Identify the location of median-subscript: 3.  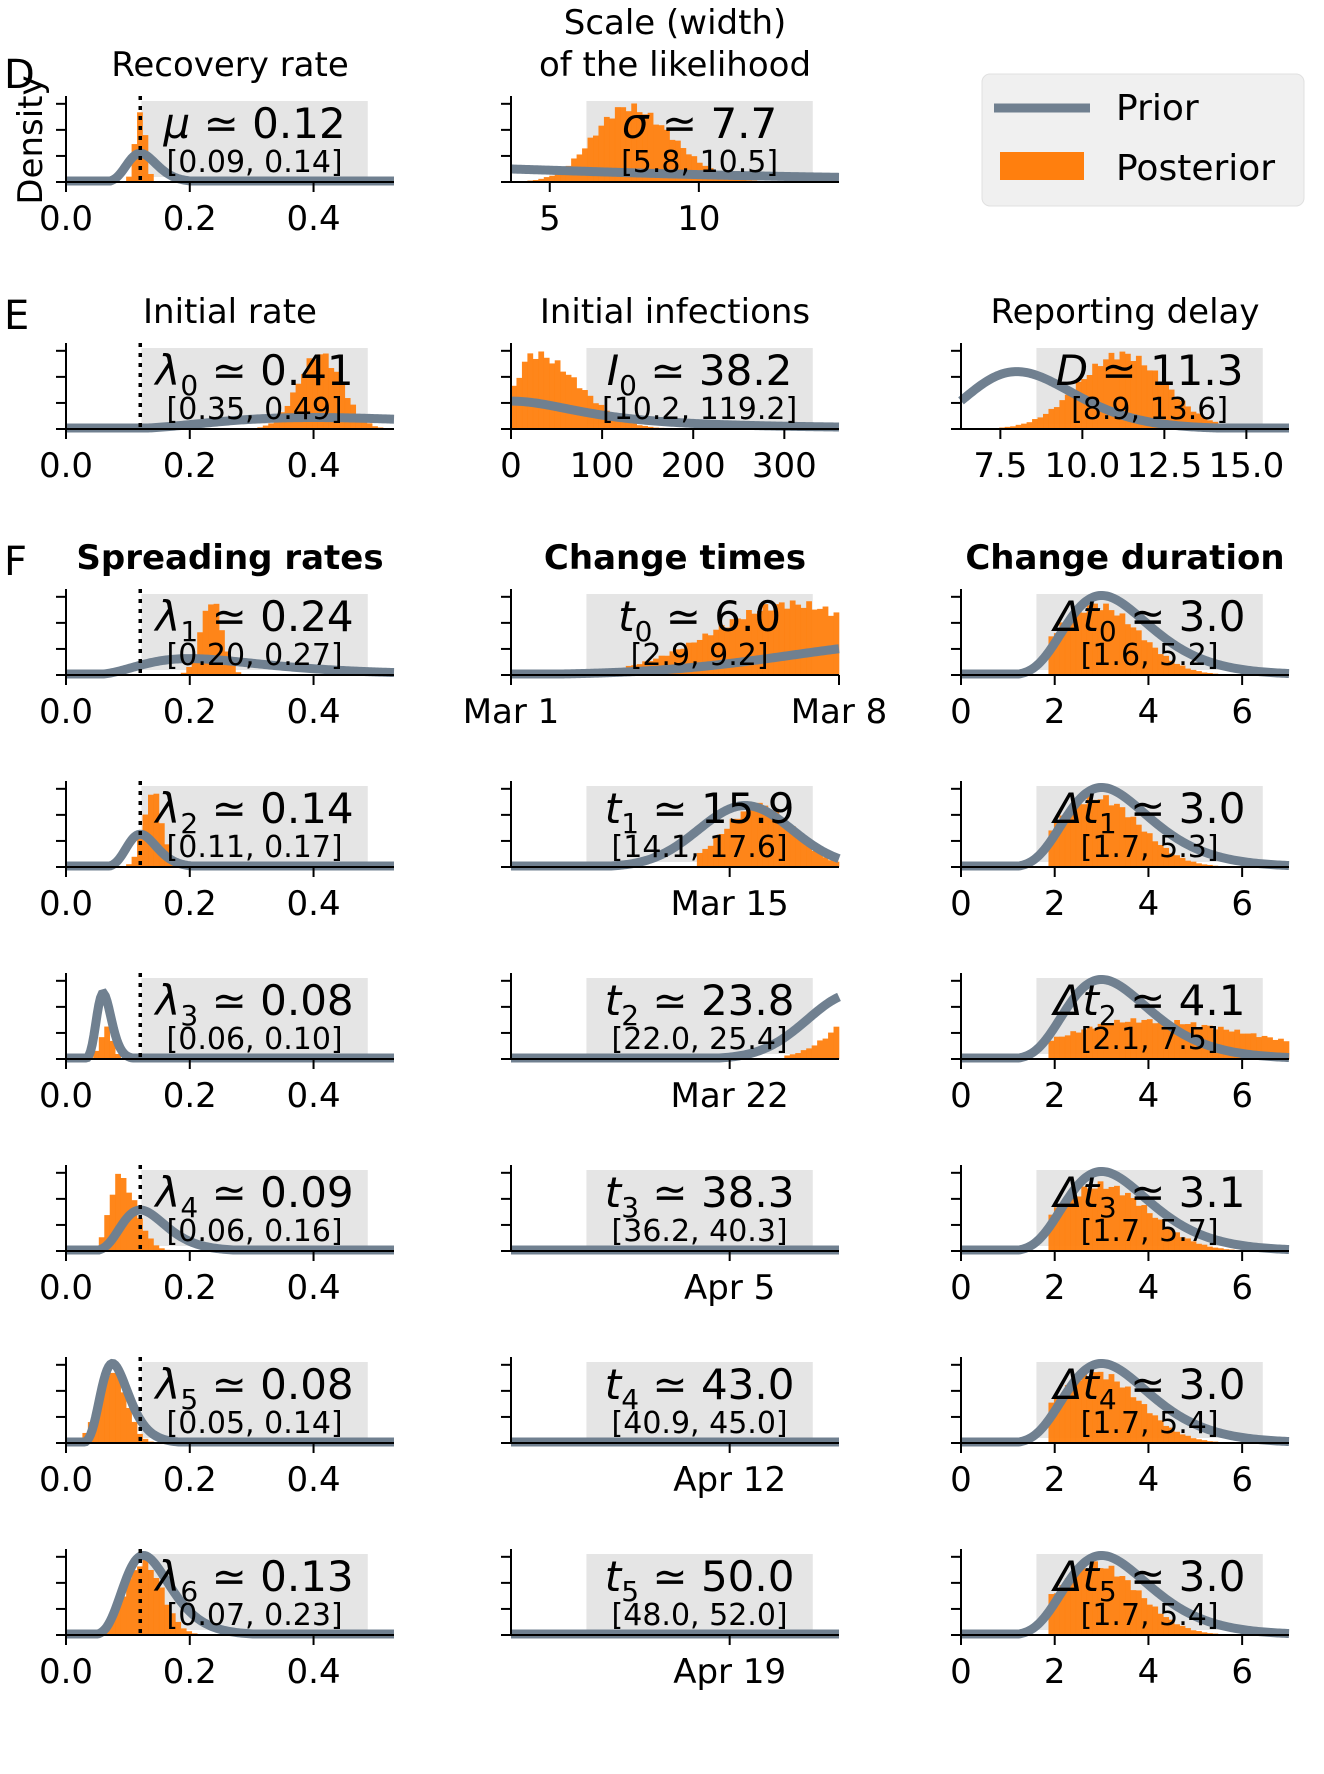
(189, 1015).